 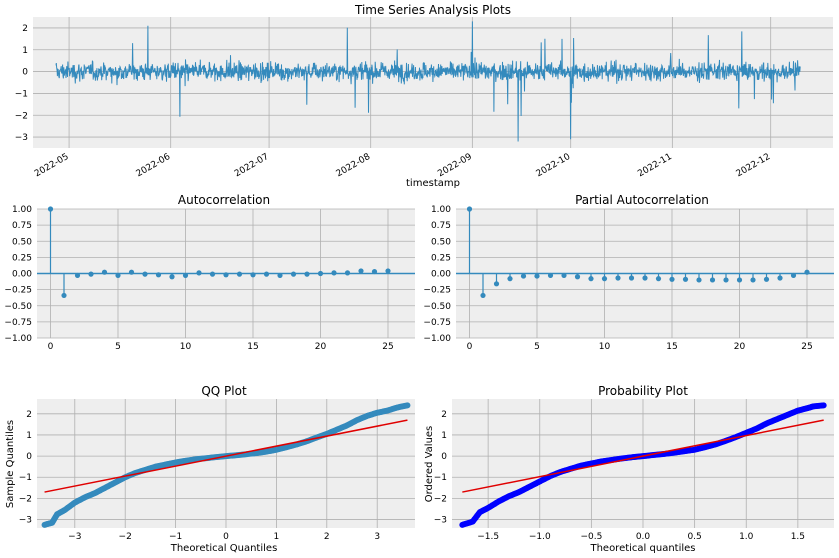 What do you see at coordinates (429, 464) in the screenshot?
I see `probability-plot-ylabel: Ordered Values` at bounding box center [429, 464].